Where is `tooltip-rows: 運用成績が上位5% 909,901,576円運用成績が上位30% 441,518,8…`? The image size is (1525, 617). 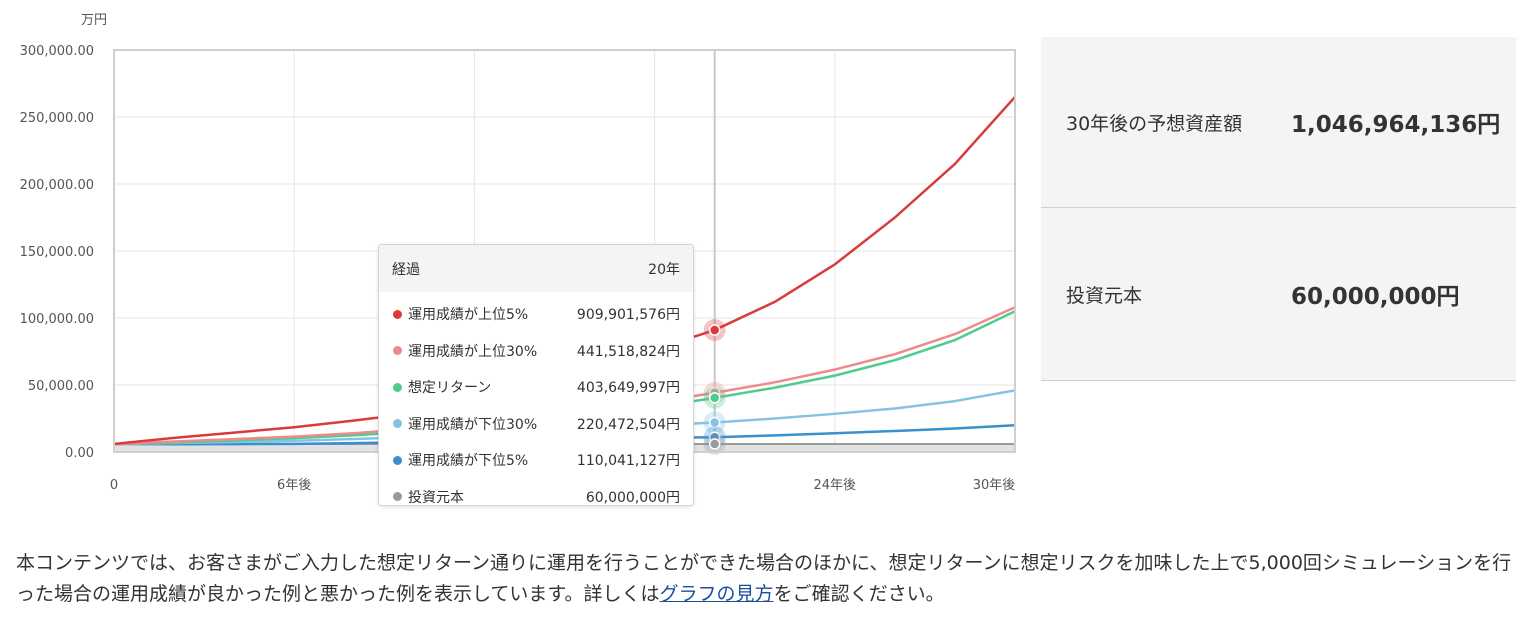 tooltip-rows: 運用成績が上位5% 909,901,576円運用成績が上位30% 441,518,8… is located at coordinates (536, 399).